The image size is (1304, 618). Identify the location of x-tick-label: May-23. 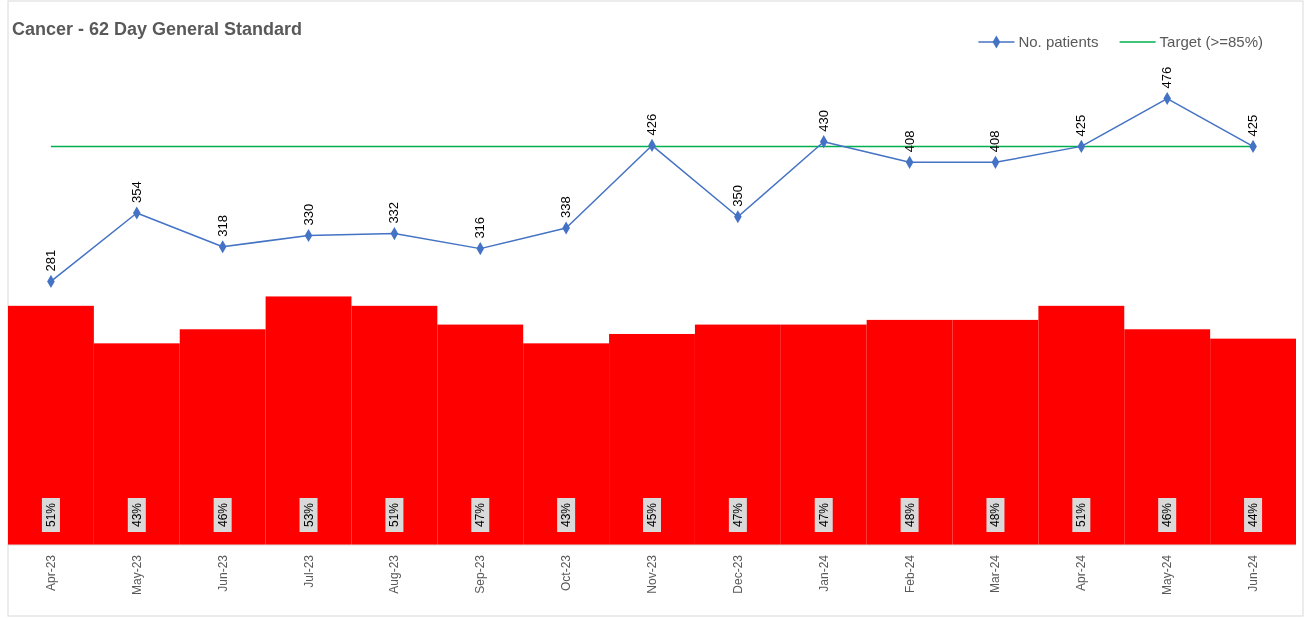
(136, 575).